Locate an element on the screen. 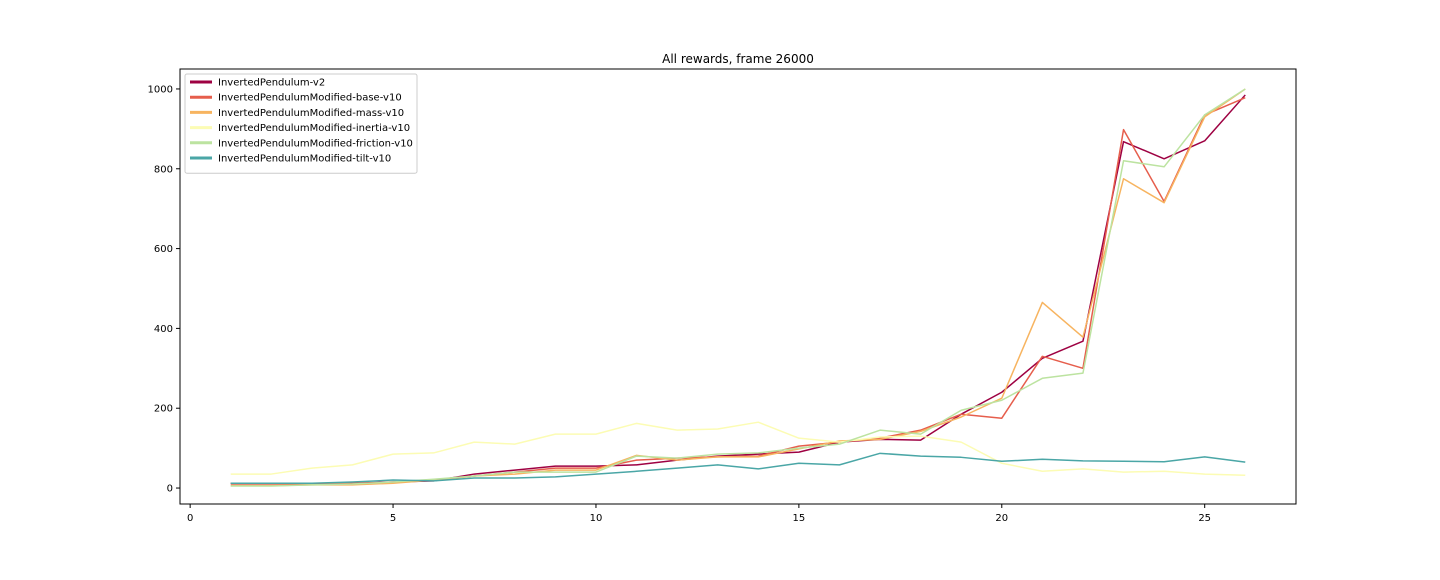 The image size is (1440, 580). x-tick-label: 10 is located at coordinates (596, 518).